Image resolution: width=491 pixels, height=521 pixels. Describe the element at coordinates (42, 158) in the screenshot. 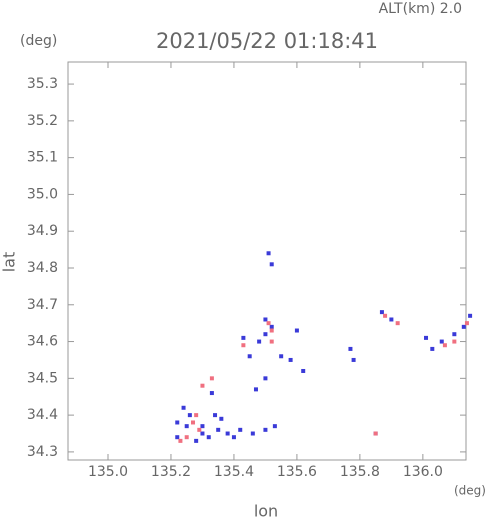

I see `y-tick-label: 35.1` at that location.